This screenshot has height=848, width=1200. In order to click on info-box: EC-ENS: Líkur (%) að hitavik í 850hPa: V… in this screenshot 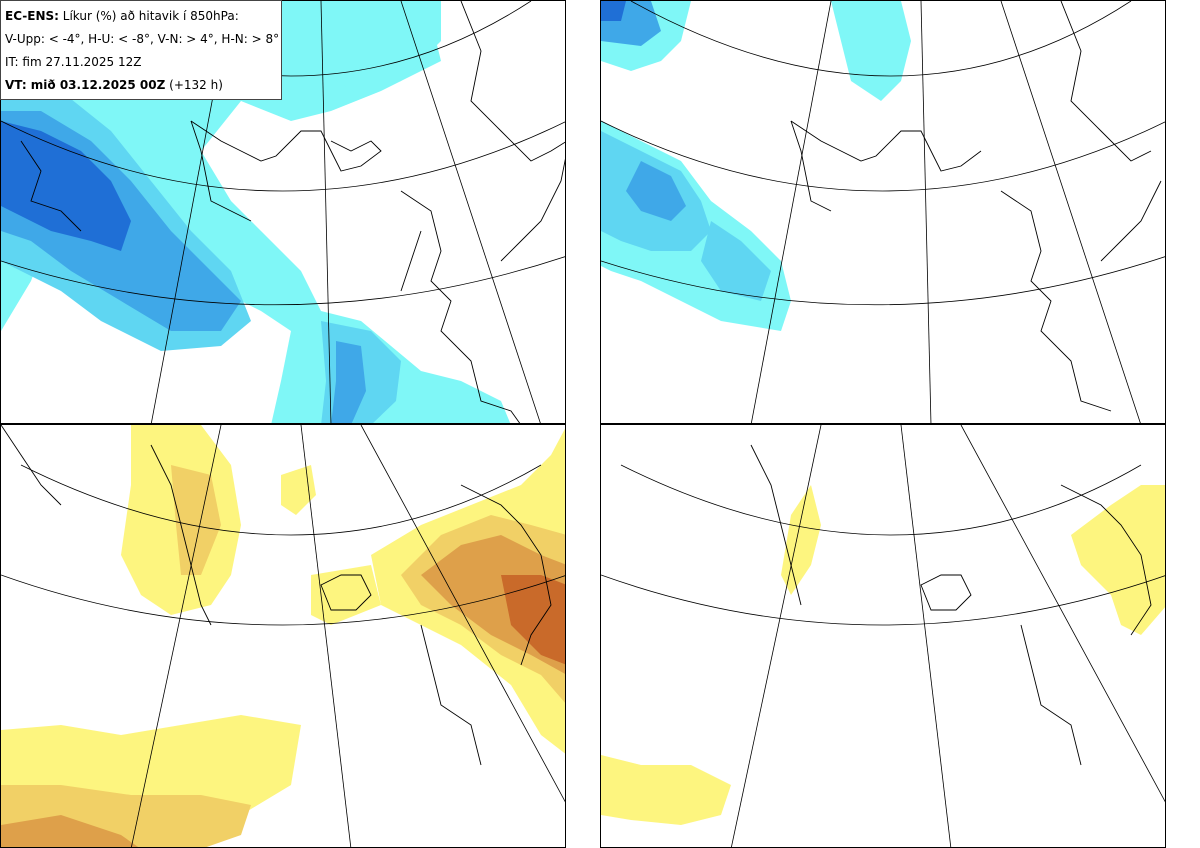, I will do `click(141, 50)`.